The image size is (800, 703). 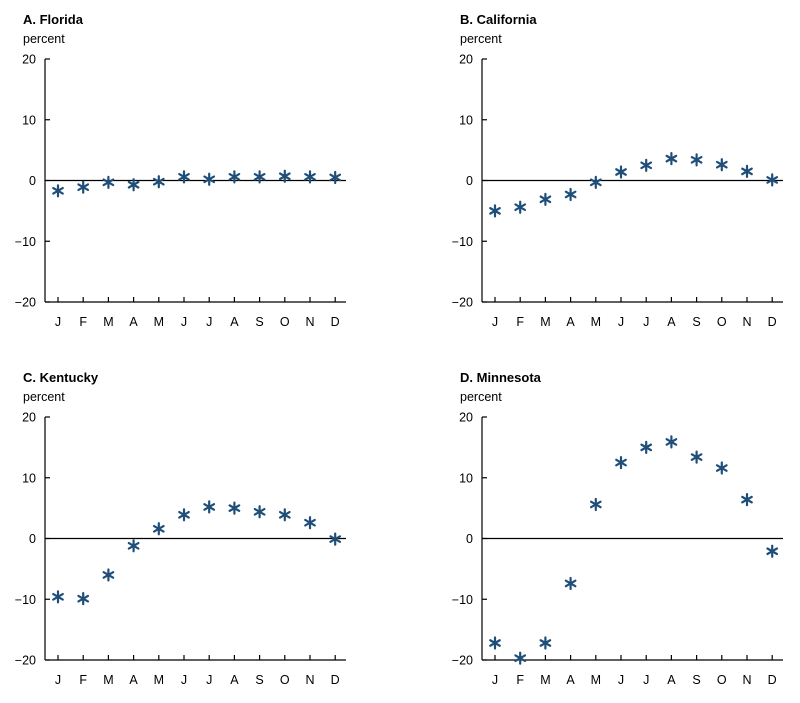 I want to click on chart-title: D. Minnesota, so click(x=500, y=377).